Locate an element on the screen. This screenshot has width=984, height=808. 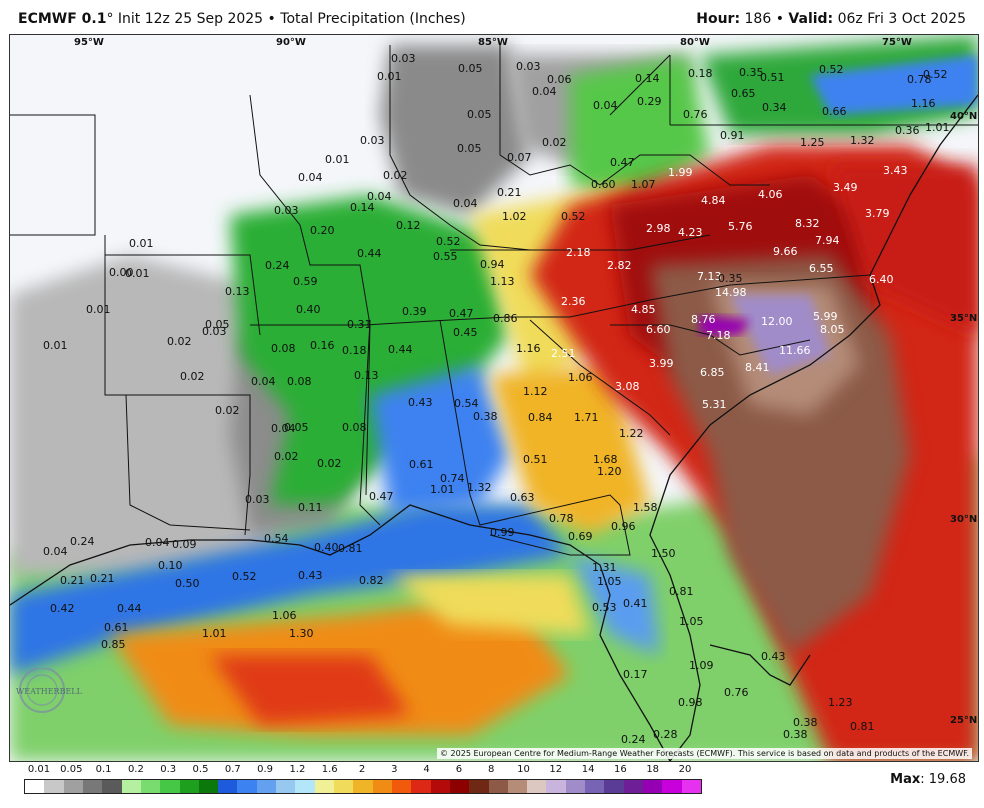
precip-value-label: 5.99 is located at coordinates (825, 316).